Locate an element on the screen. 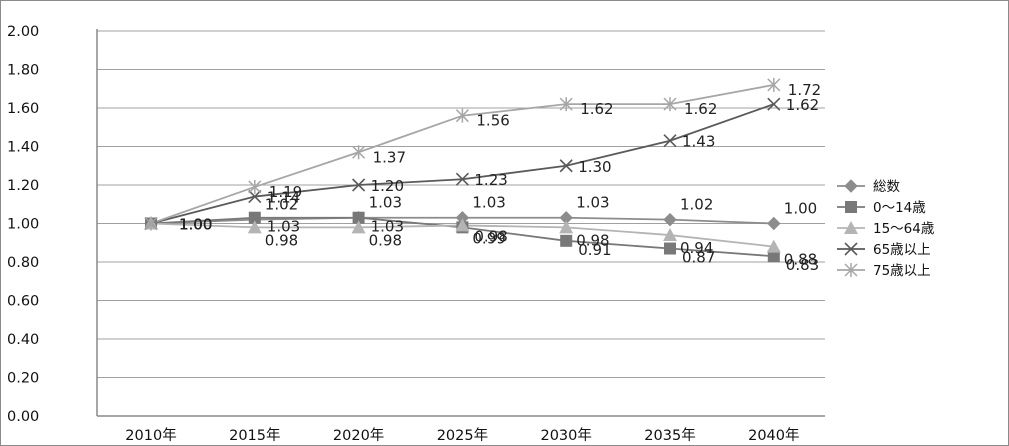 Image resolution: width=1009 pixels, height=446 pixels. y-tick-label: 0.20 is located at coordinates (23, 379).